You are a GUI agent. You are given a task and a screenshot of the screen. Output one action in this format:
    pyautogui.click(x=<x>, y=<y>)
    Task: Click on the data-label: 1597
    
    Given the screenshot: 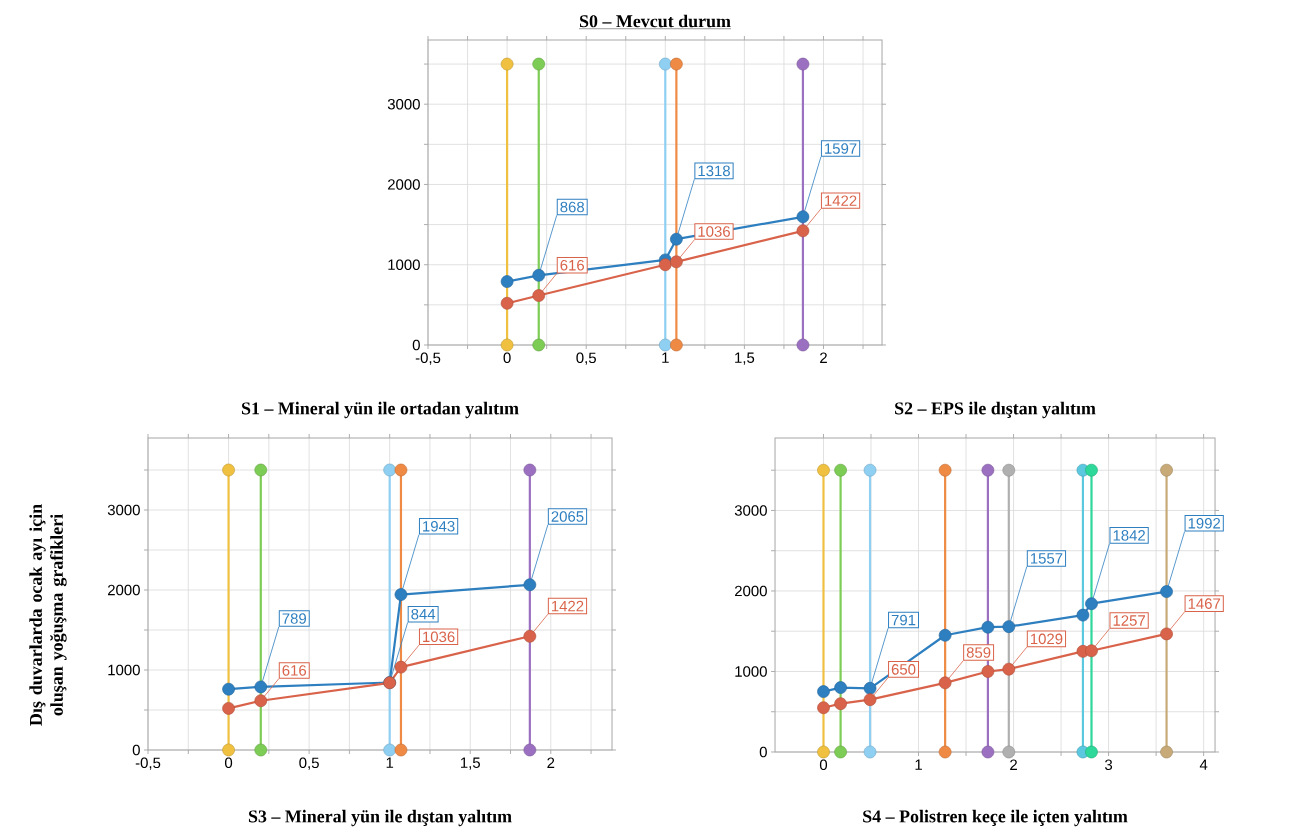 What is the action you would take?
    pyautogui.click(x=841, y=148)
    